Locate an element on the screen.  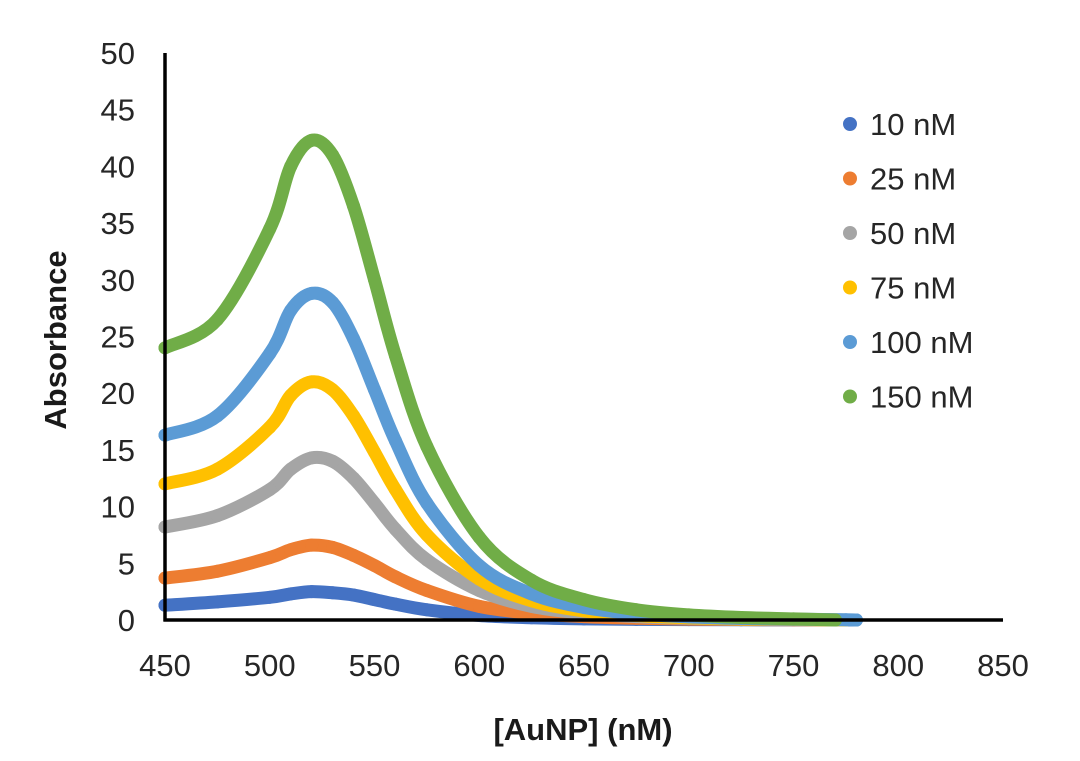
legend-entry: 75 nM is located at coordinates (899, 288).